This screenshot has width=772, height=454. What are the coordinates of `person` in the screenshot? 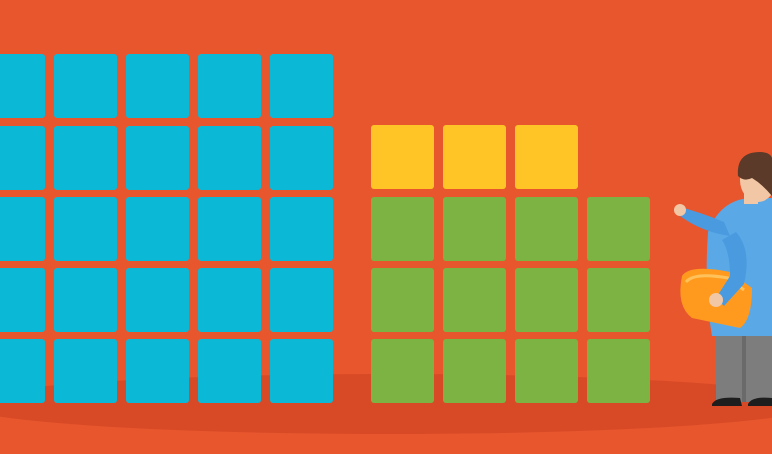 It's located at (723, 279).